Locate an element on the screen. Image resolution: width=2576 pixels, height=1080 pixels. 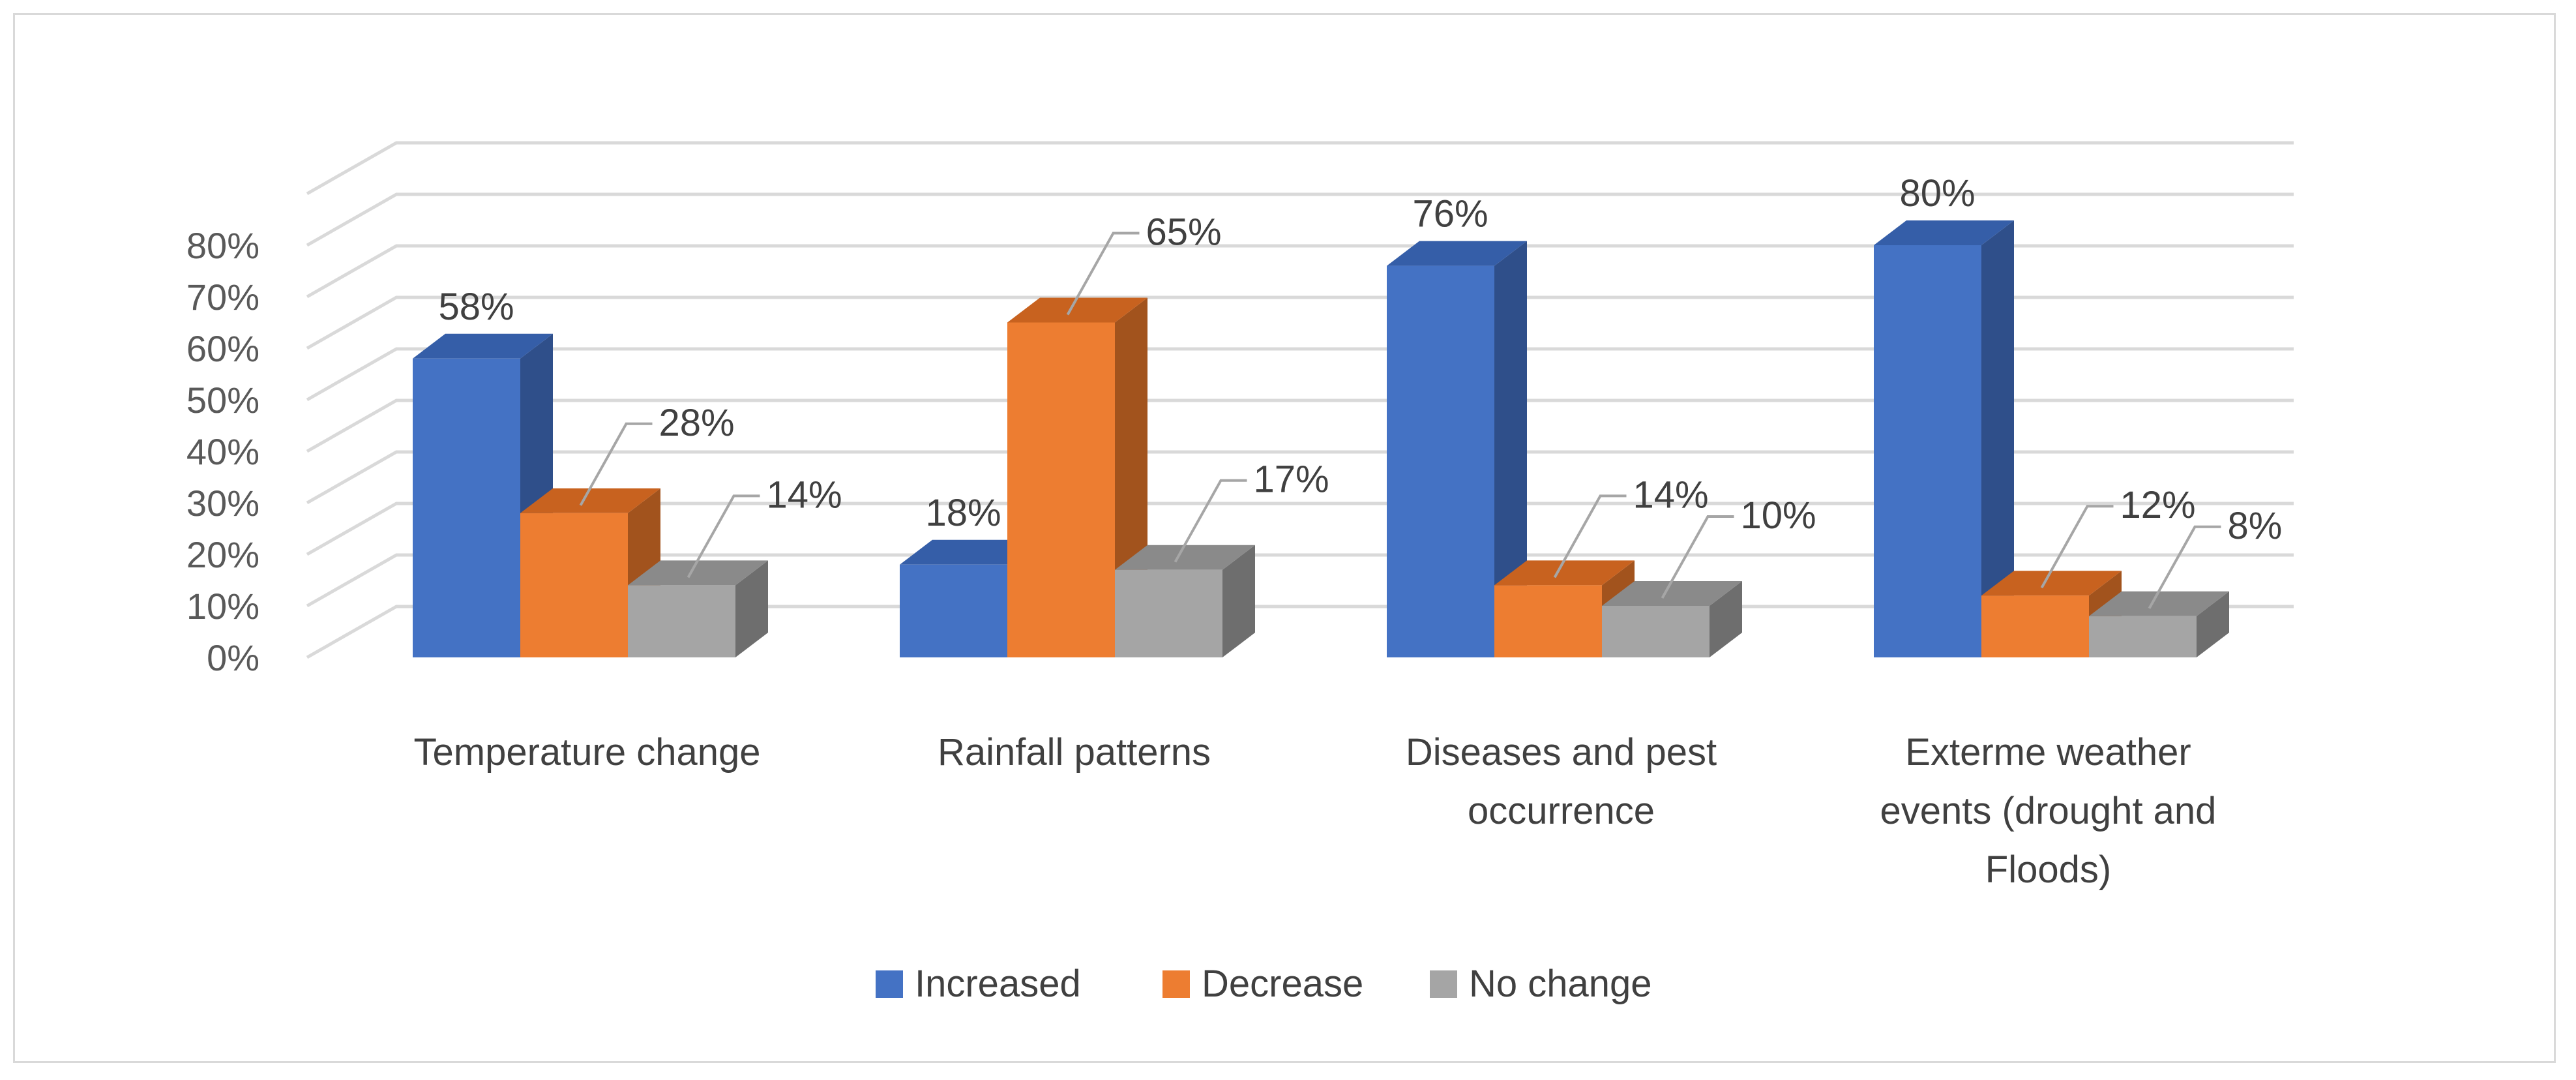
category-label: occurrence is located at coordinates (1561, 811).